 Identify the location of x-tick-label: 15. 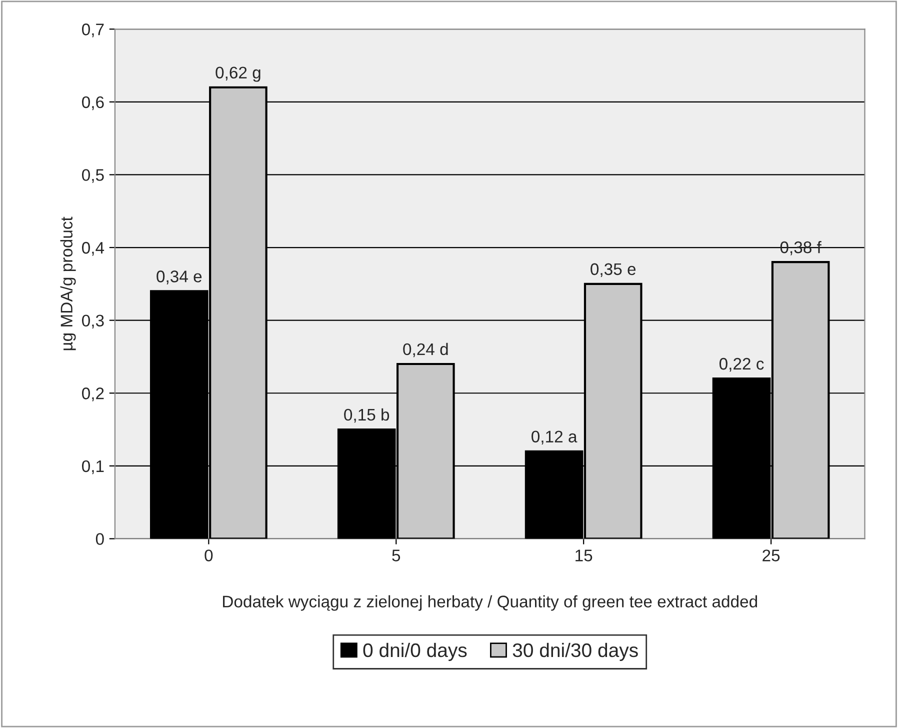
(584, 556).